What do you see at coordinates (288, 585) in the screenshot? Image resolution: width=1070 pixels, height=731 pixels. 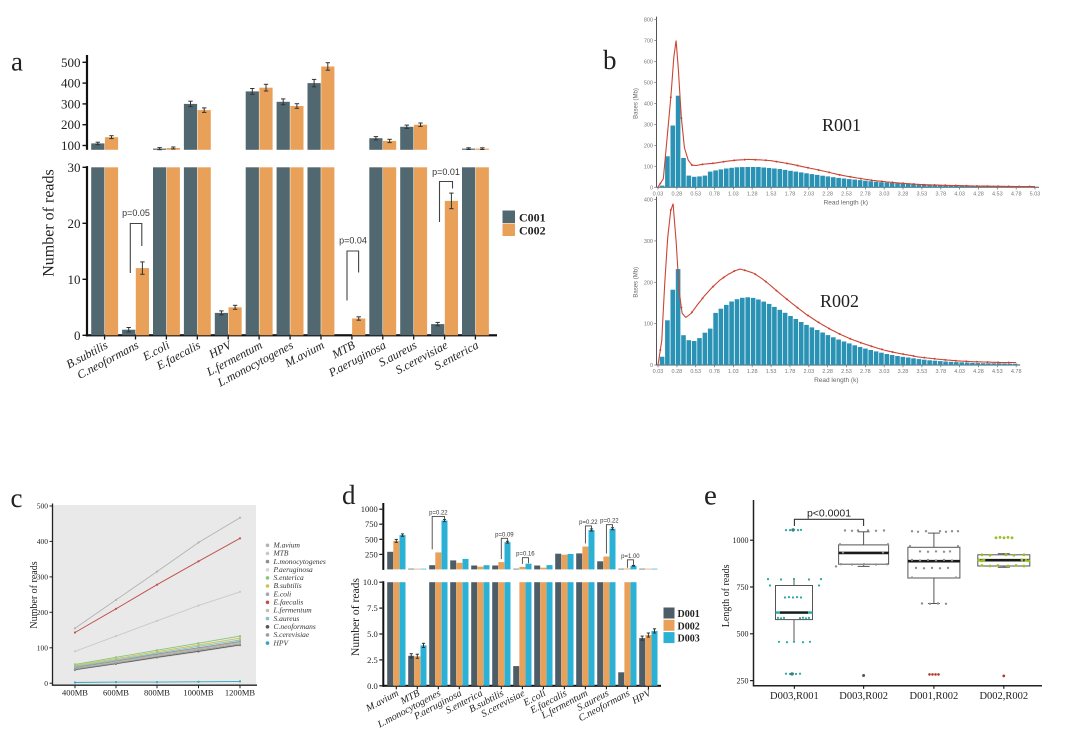 I see `svg-text: B.subtilis` at bounding box center [288, 585].